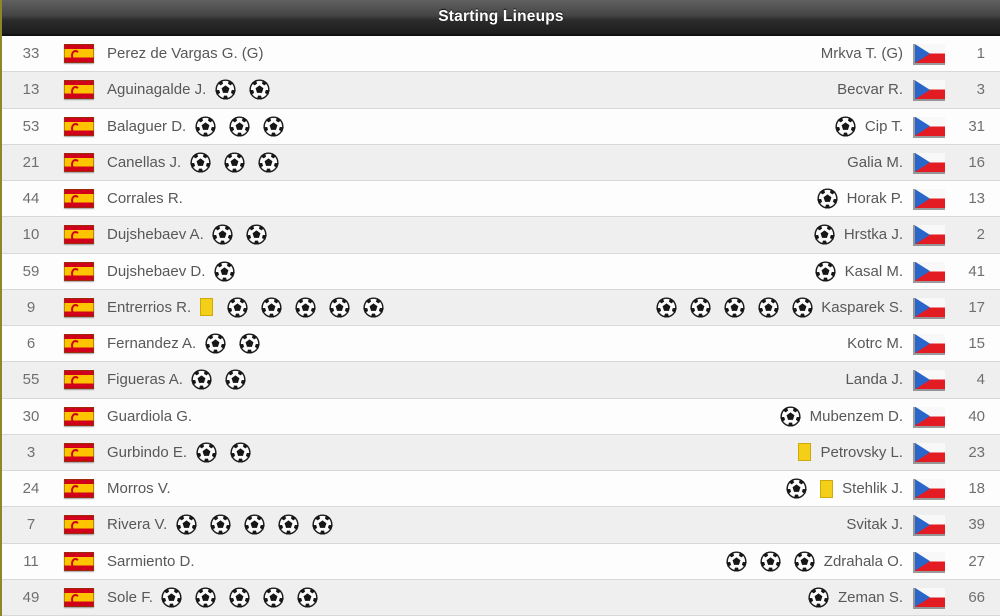  I want to click on lineup-row: 6 Fernandez A. Kotrc M. 15, so click(501, 344).